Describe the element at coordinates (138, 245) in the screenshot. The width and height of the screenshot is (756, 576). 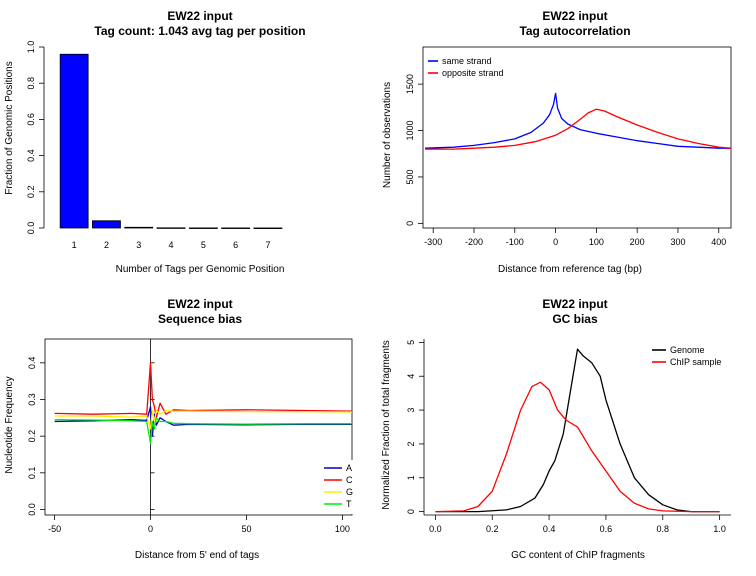
I see `x-tick-label: 3` at that location.